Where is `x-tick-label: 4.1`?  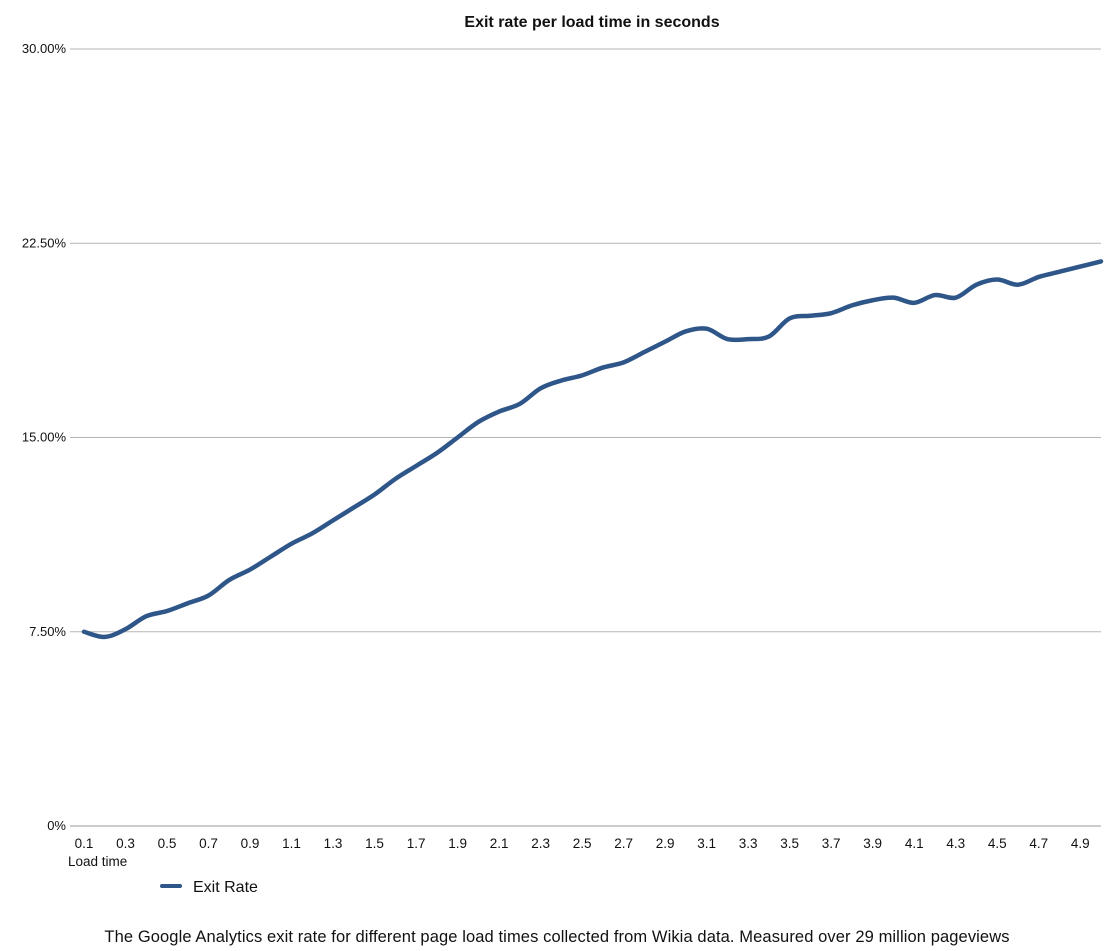
x-tick-label: 4.1 is located at coordinates (914, 843).